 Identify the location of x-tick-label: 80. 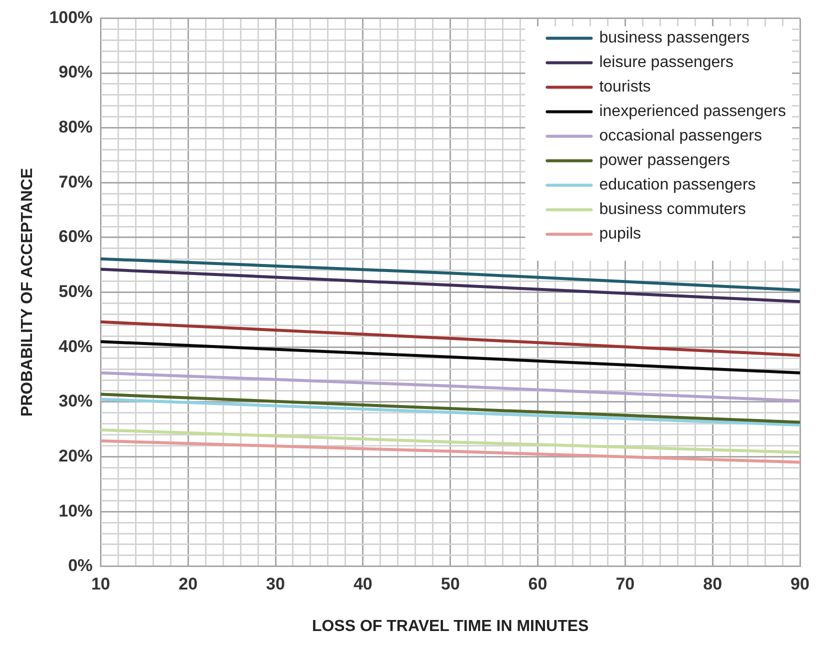
(712, 584).